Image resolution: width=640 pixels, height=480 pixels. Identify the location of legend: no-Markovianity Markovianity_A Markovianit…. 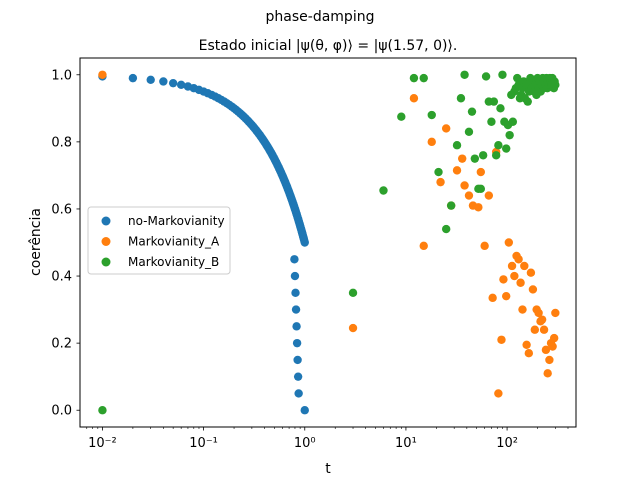
(159, 240).